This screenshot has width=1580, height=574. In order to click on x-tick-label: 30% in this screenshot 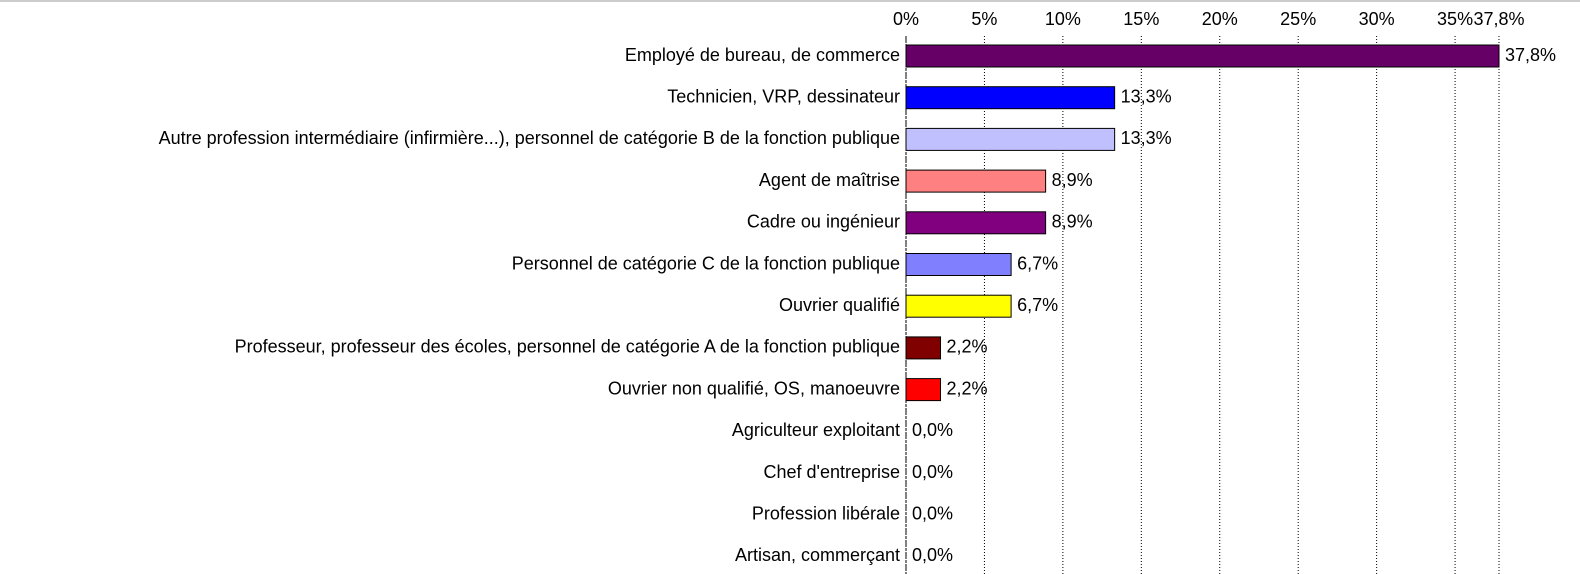, I will do `click(1377, 19)`.